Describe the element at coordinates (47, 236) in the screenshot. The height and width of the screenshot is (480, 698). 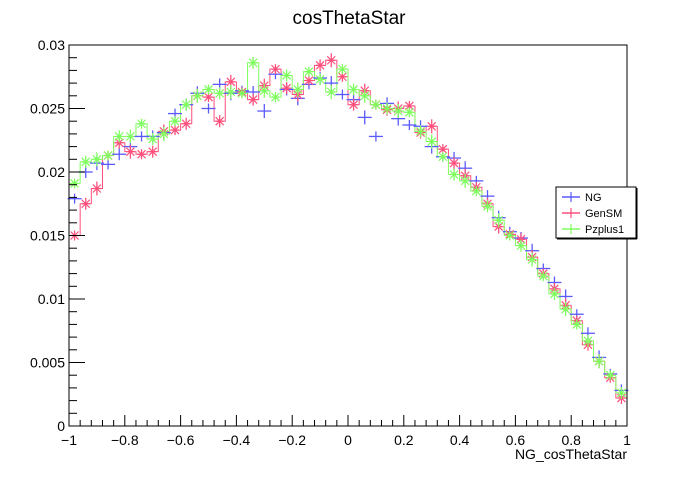
I see `y-tick-label: 0.015` at that location.